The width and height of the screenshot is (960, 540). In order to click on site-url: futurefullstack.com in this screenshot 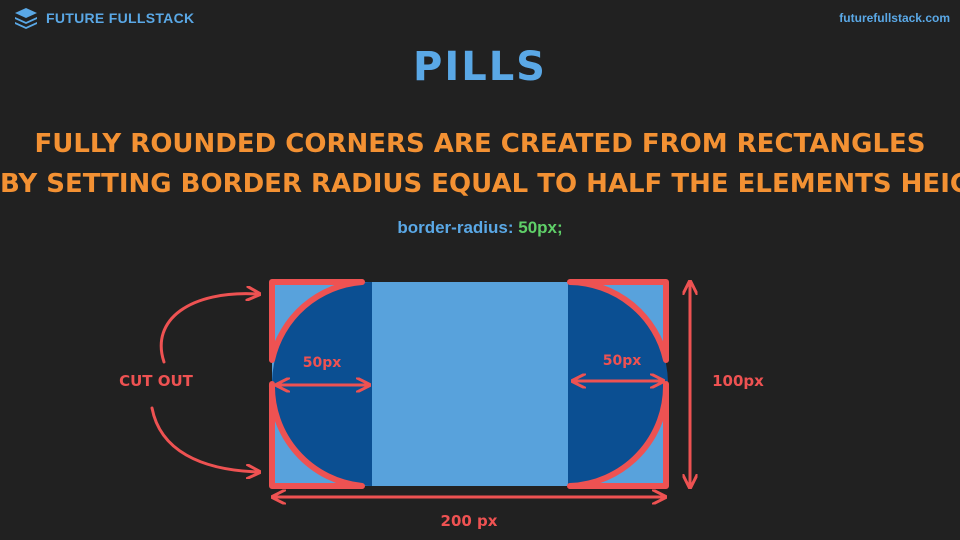, I will do `click(894, 18)`.